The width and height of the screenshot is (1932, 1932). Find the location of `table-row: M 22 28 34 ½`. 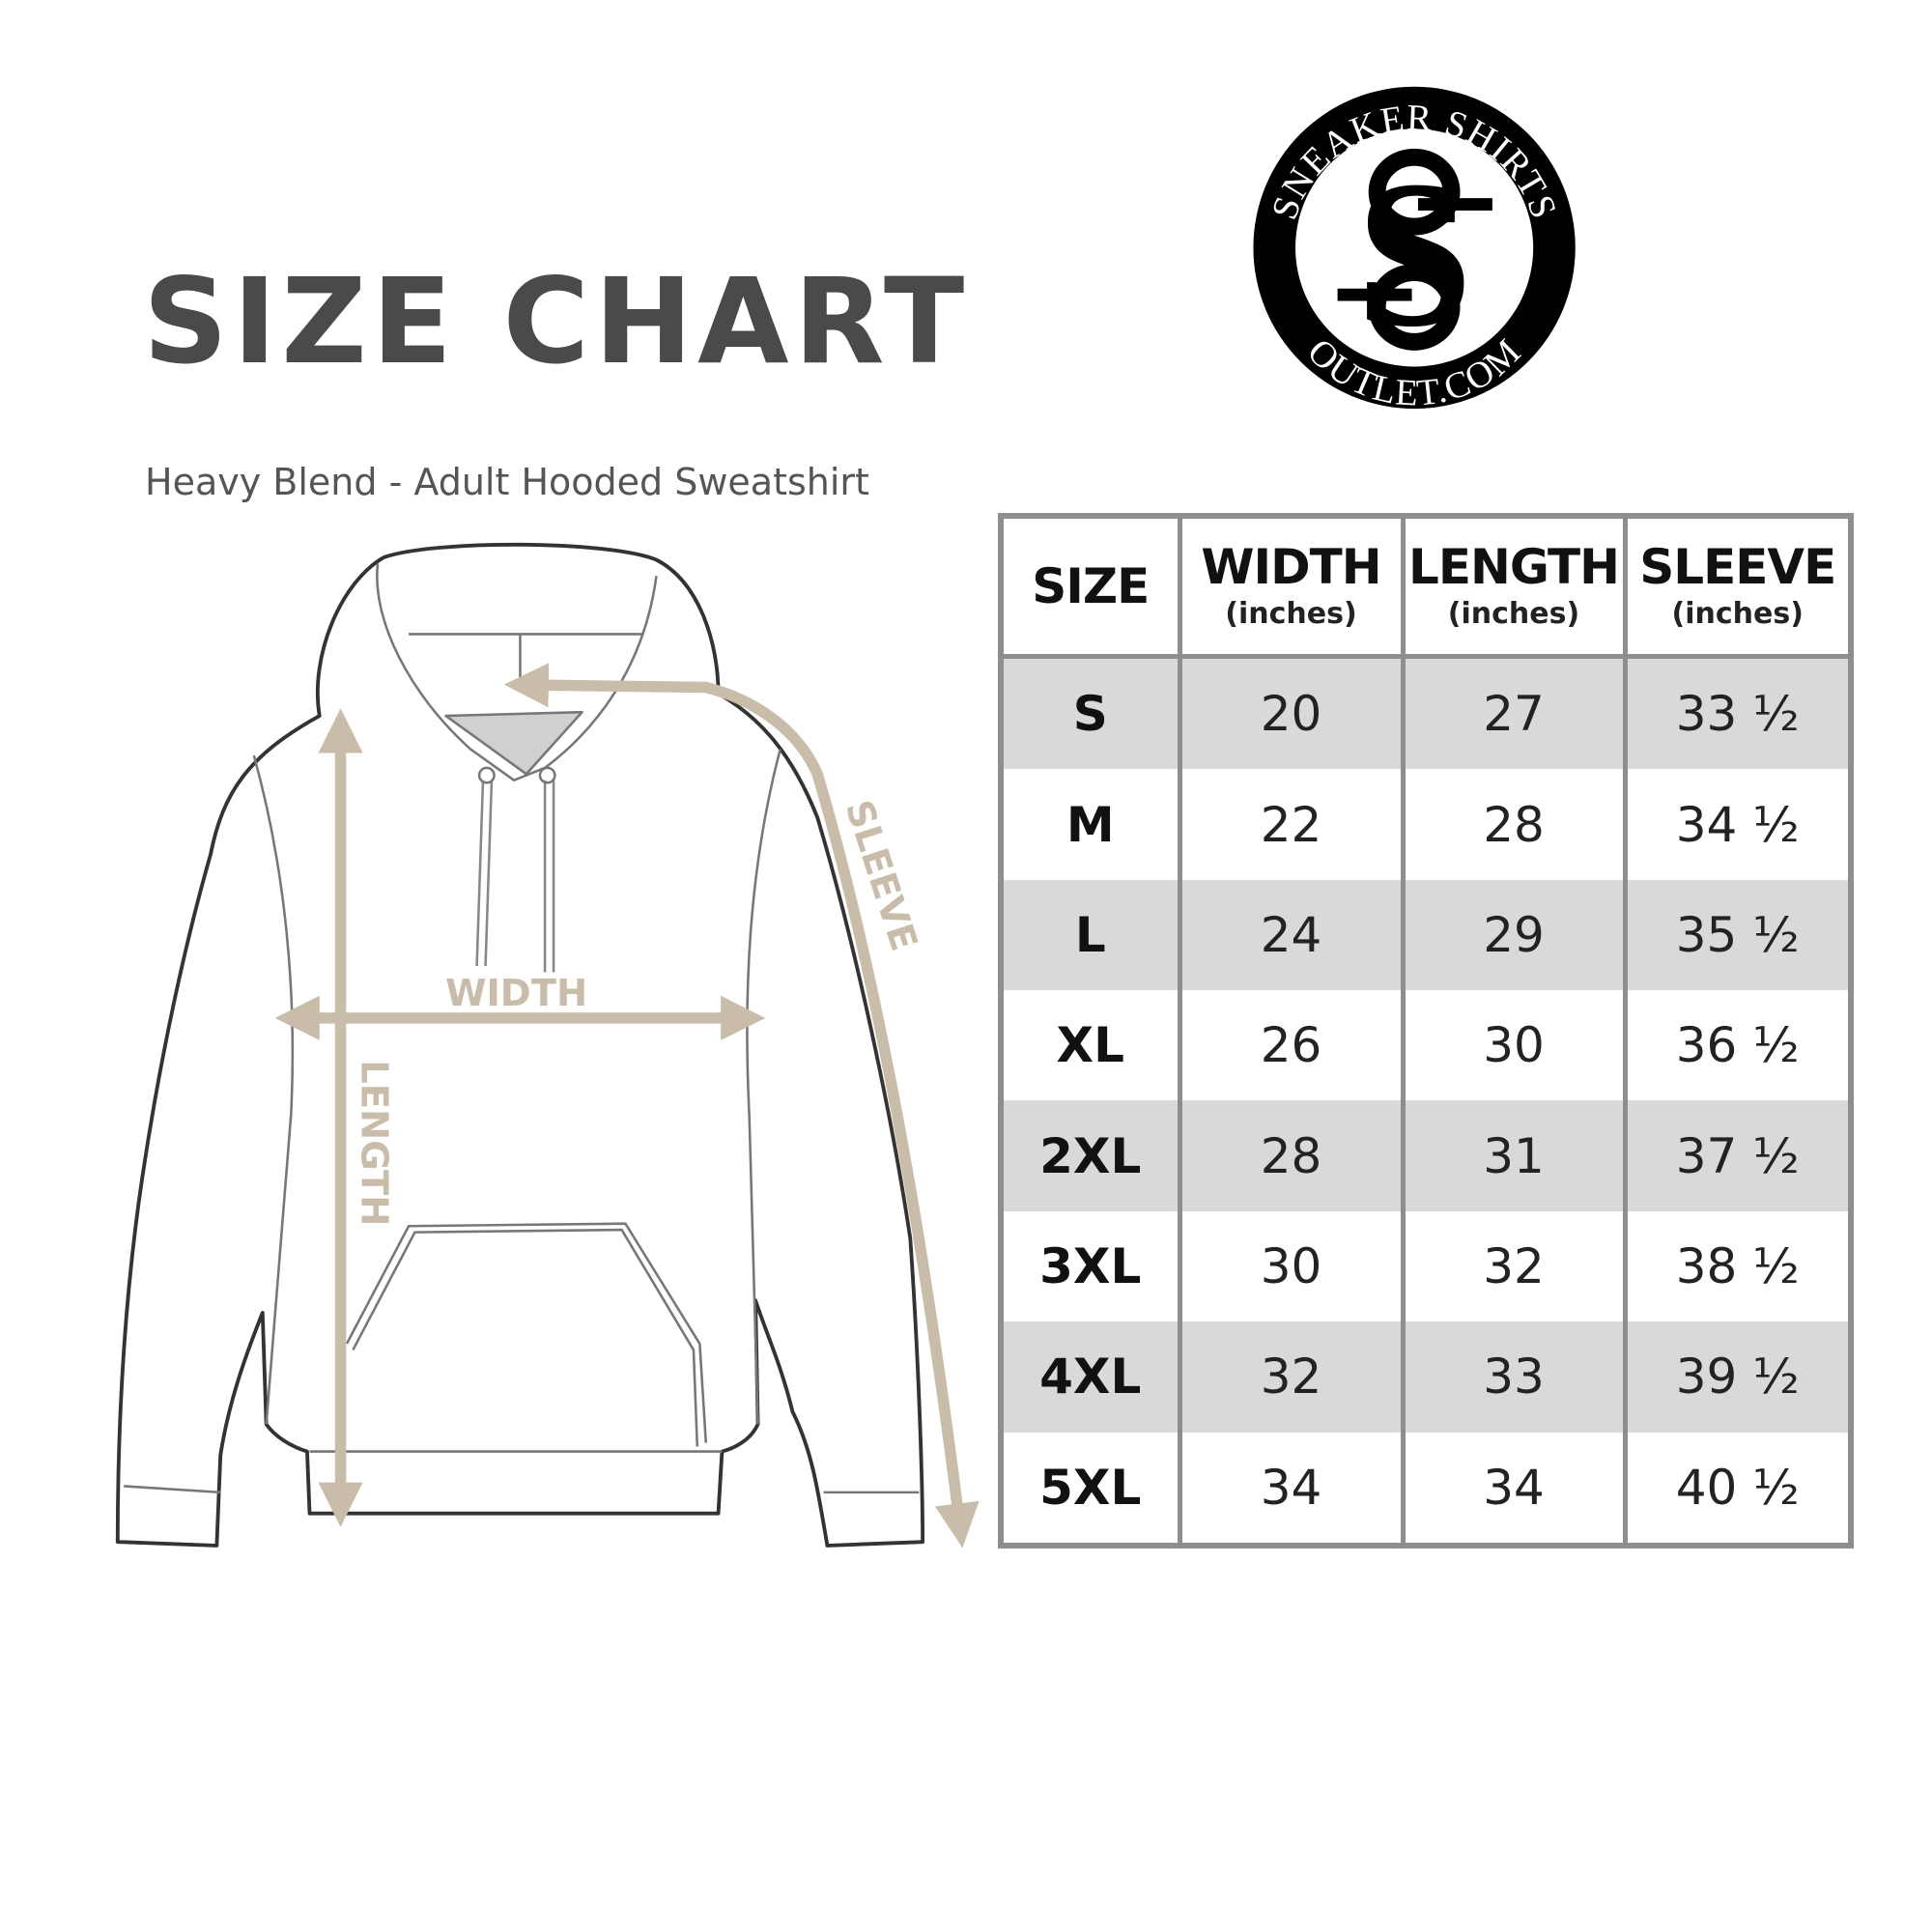

table-row: M 22 28 34 ½ is located at coordinates (1426, 824).